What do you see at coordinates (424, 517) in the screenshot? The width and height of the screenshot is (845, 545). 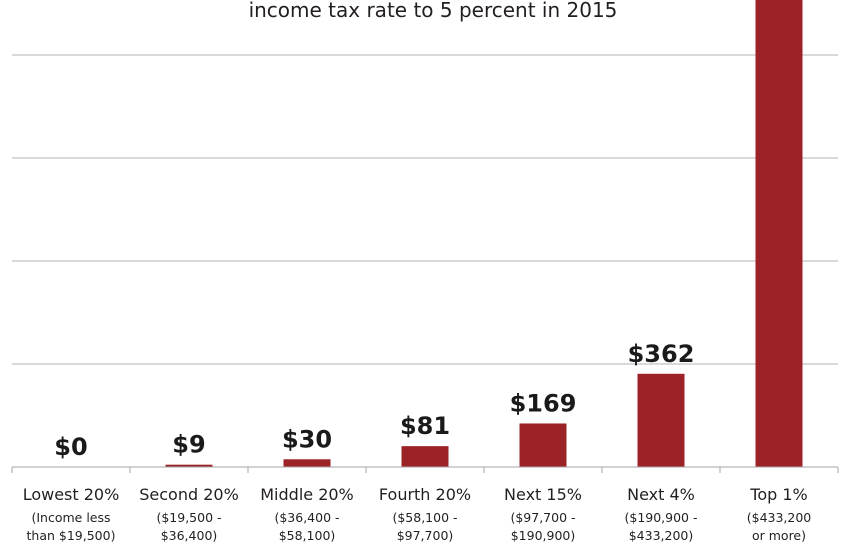 I see `category-sublabel: ($58,100 -` at bounding box center [424, 517].